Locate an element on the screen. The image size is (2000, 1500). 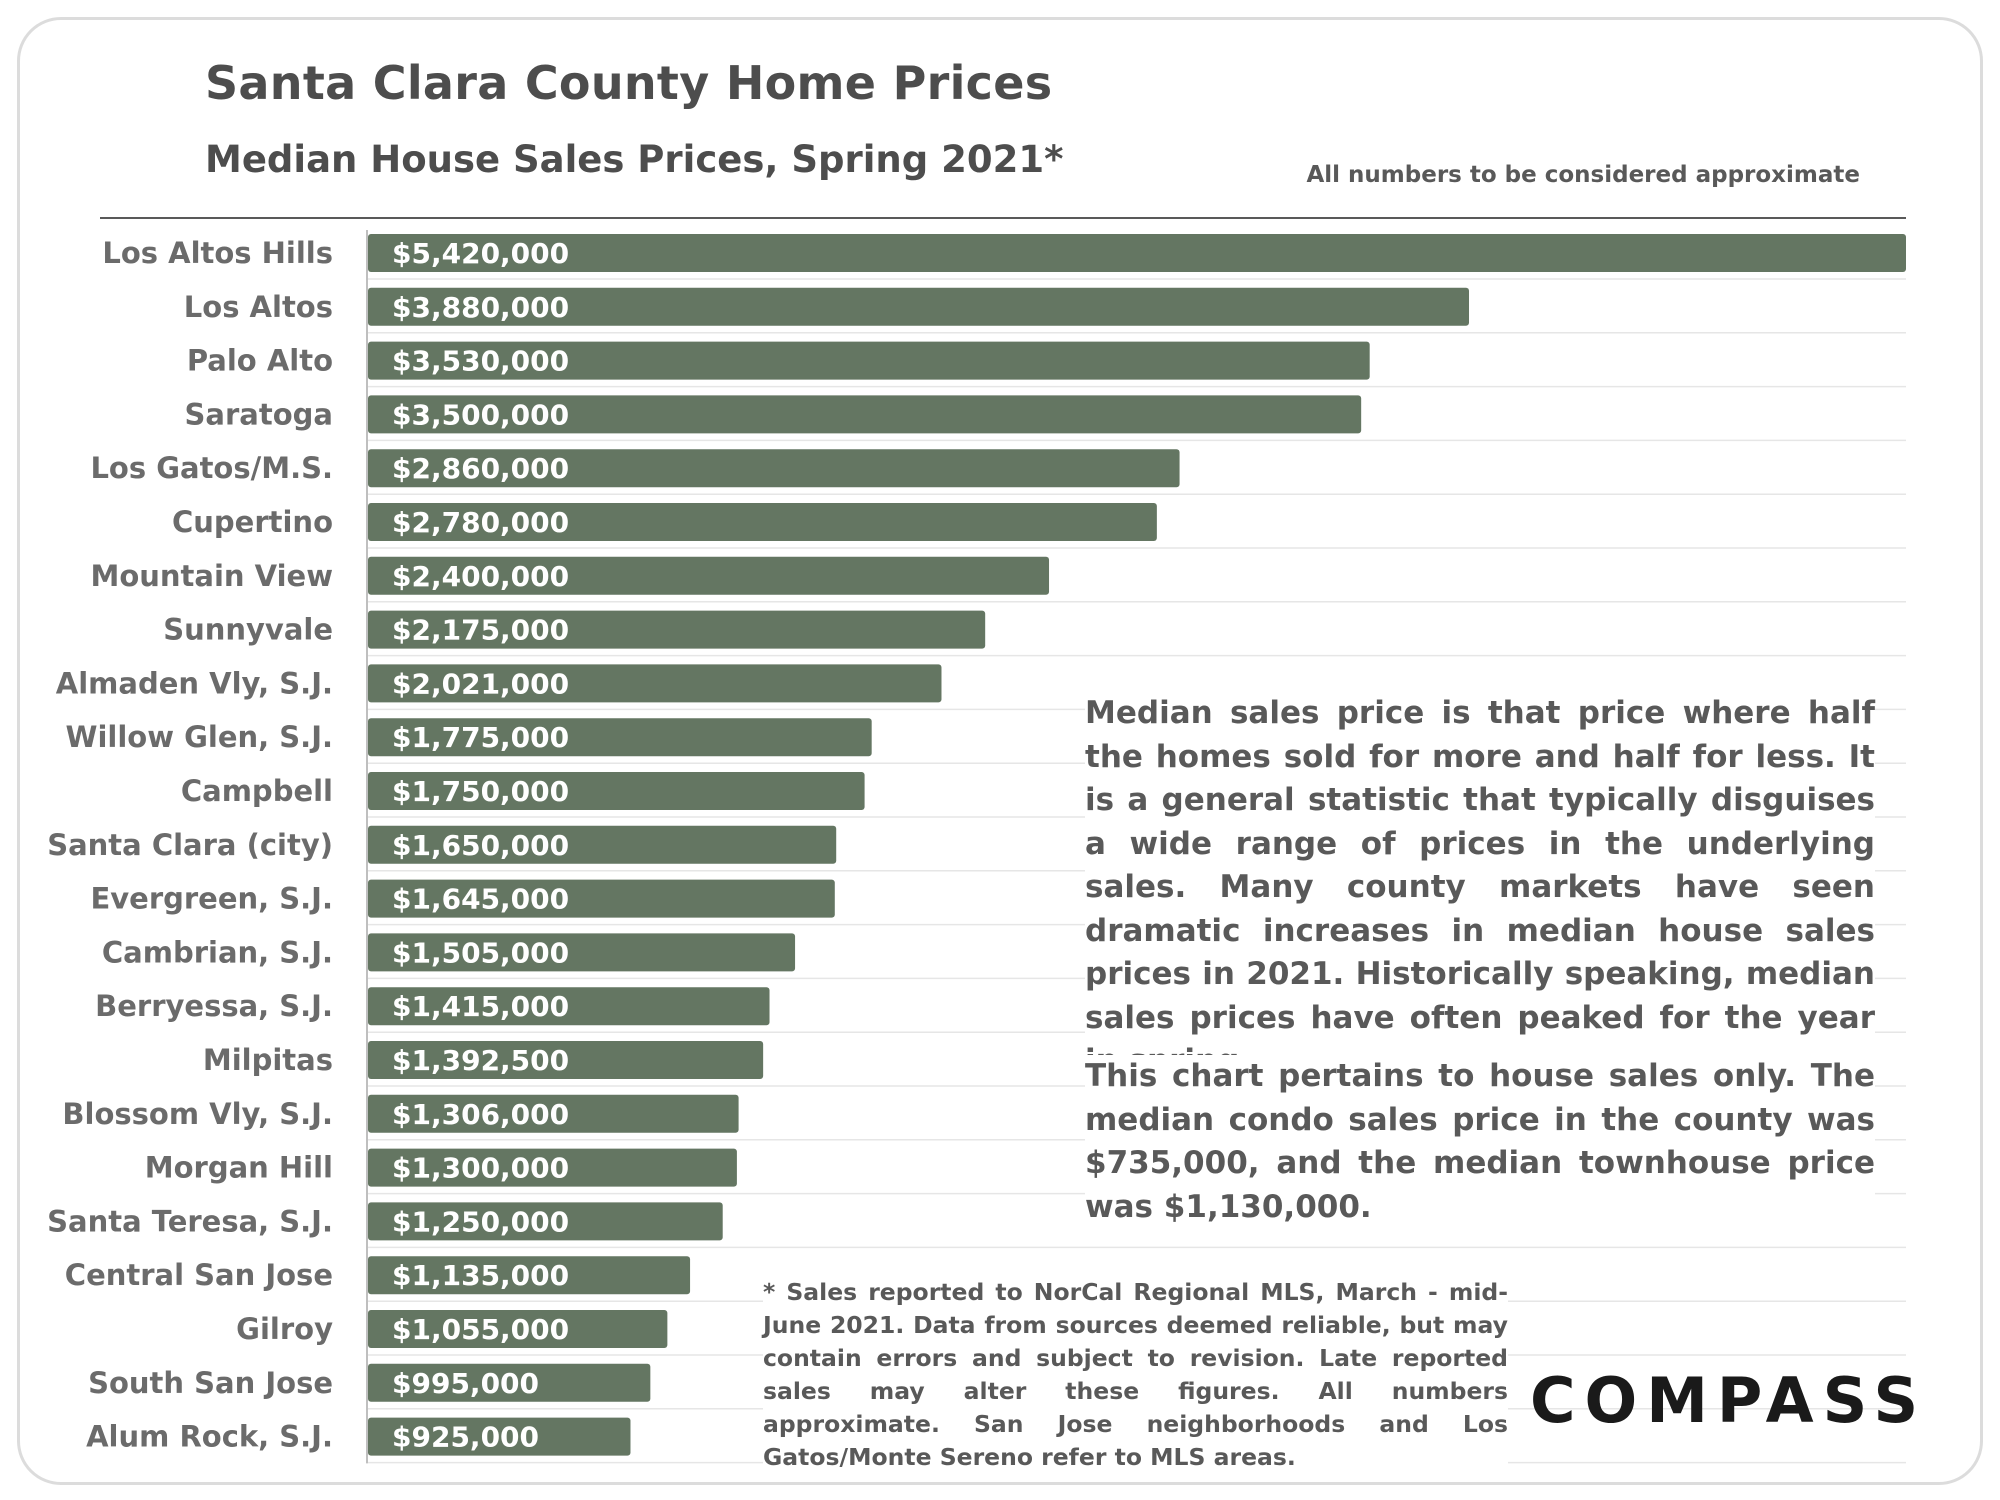
category-label: Cambrian, S.J. is located at coordinates (217, 952).